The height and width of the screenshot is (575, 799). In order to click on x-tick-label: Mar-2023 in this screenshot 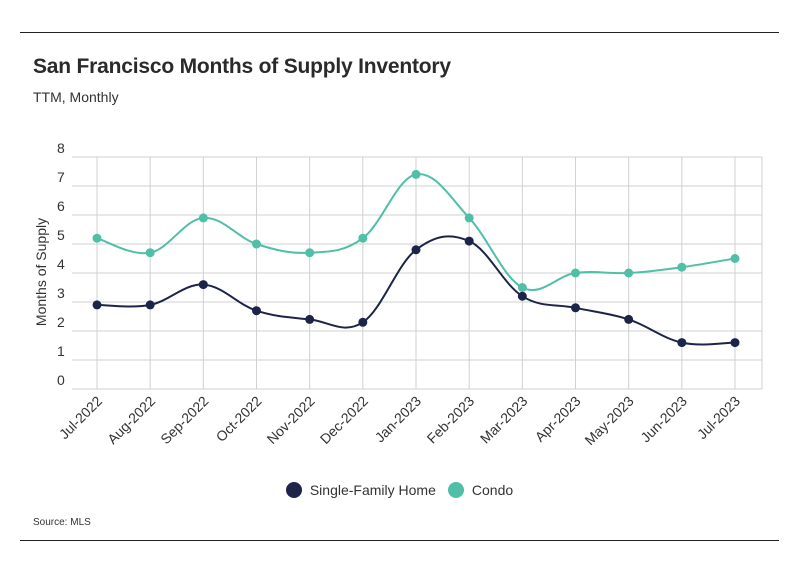, I will do `click(504, 420)`.